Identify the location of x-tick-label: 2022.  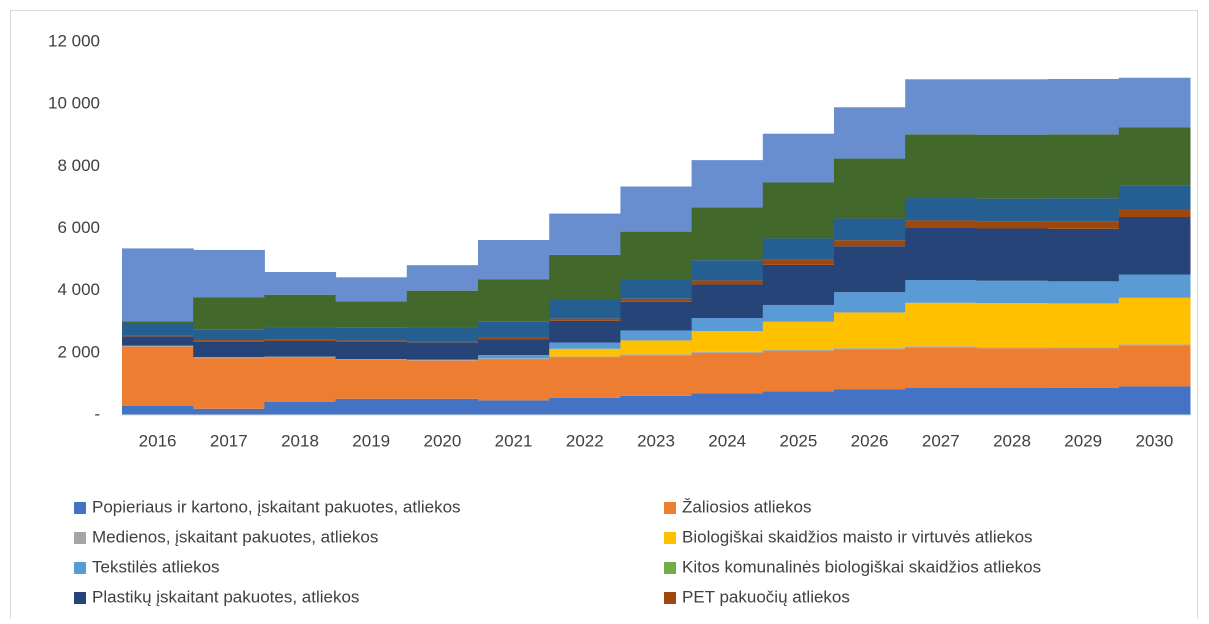
(585, 440).